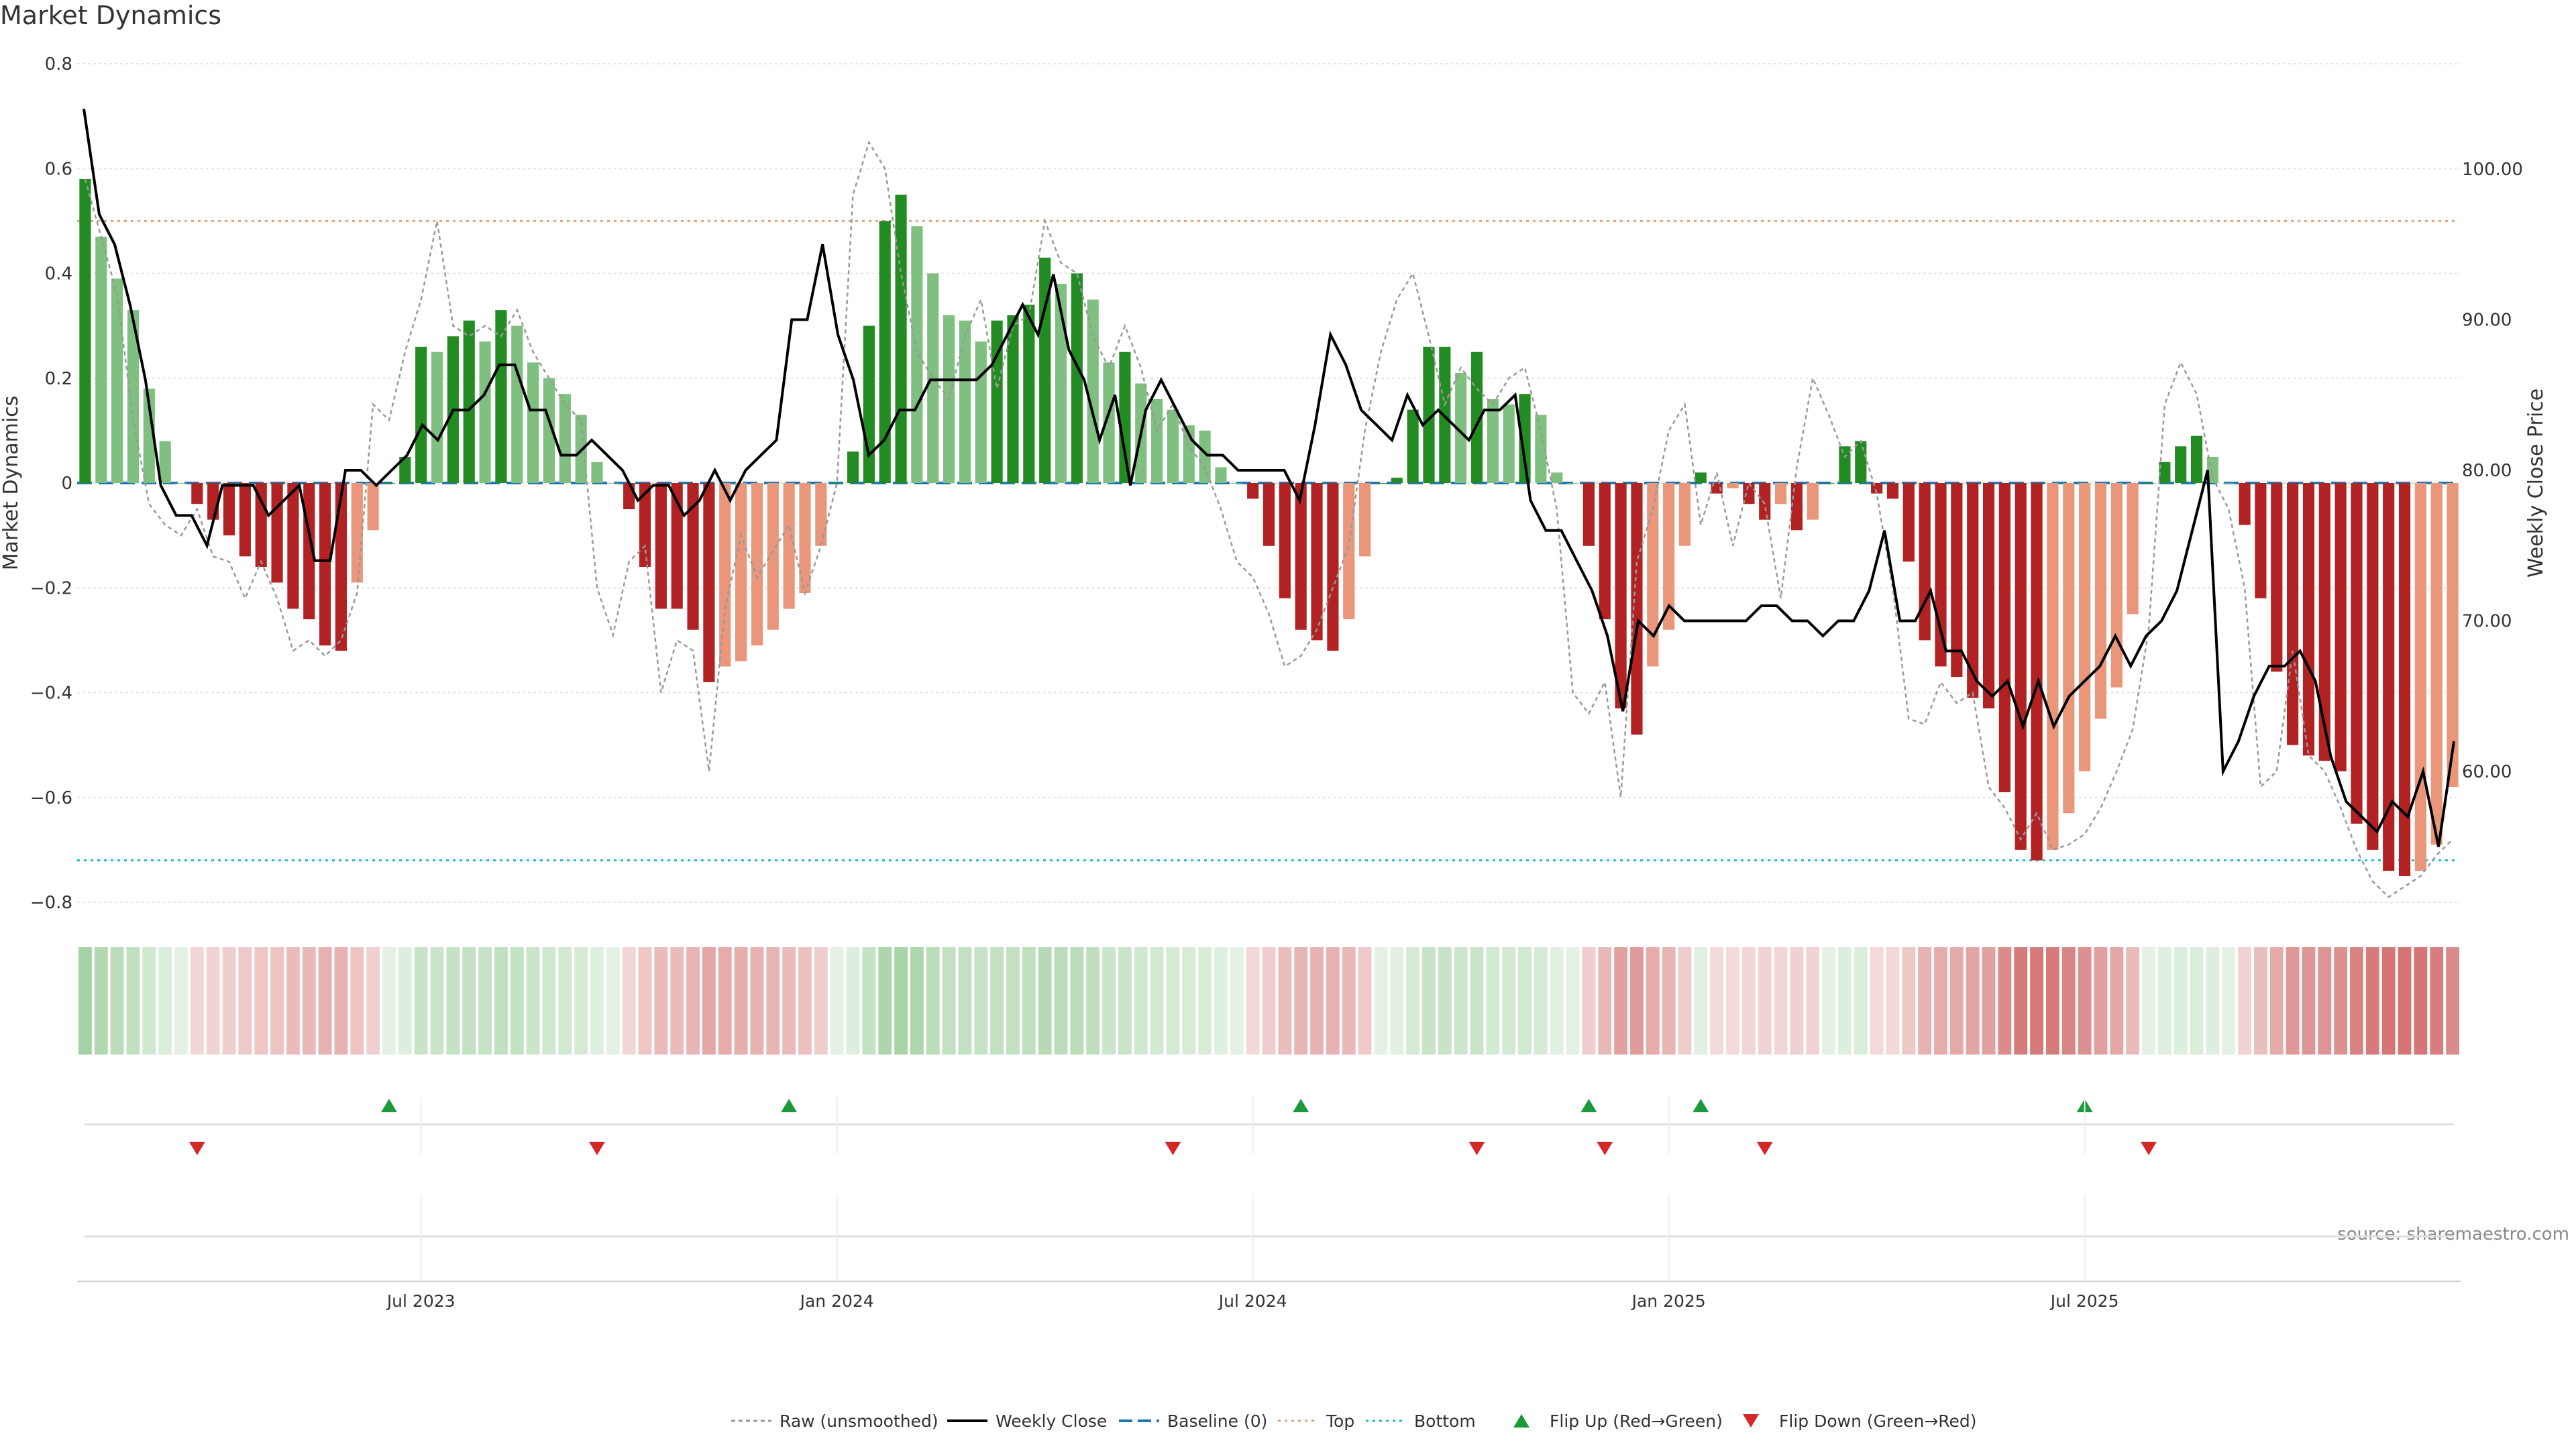 This screenshot has height=1449, width=2576. Describe the element at coordinates (1701, 1105) in the screenshot. I see `flip-up-marker` at that location.